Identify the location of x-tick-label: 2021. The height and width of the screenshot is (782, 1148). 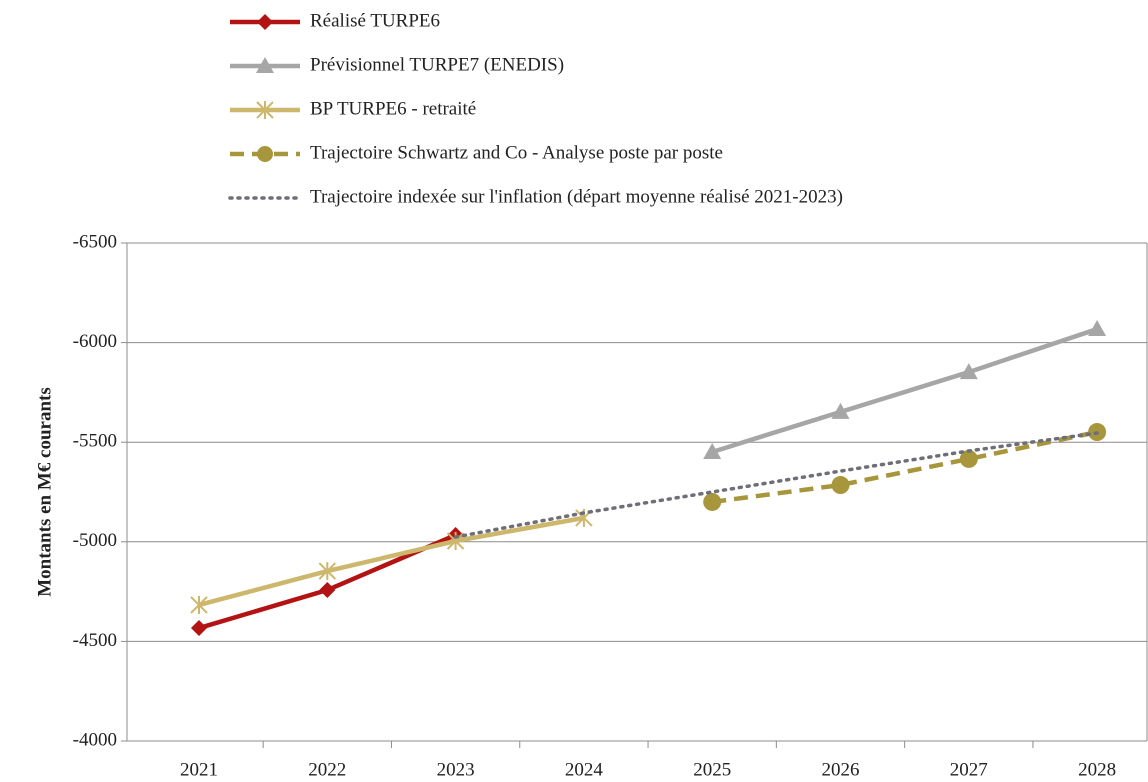
(199, 769).